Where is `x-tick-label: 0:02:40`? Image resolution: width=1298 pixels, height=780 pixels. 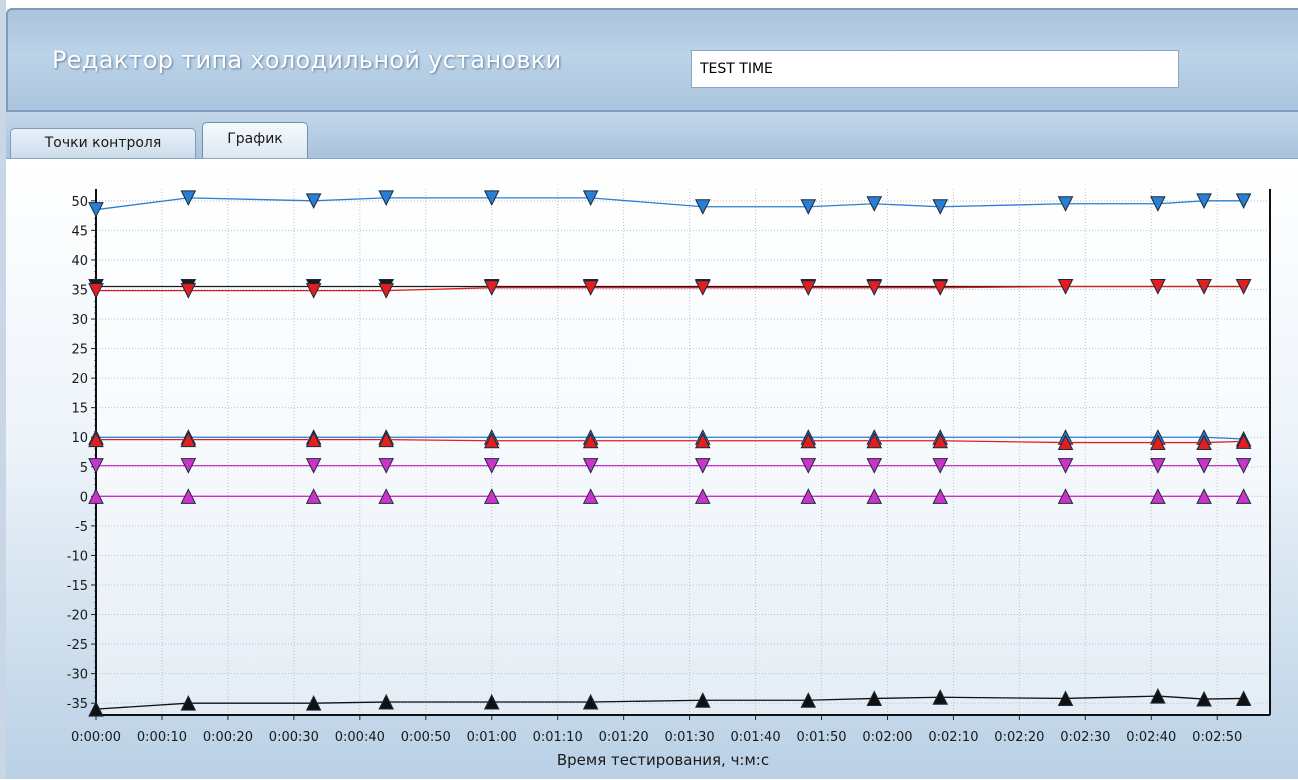
x-tick-label: 0:02:40 is located at coordinates (1151, 737).